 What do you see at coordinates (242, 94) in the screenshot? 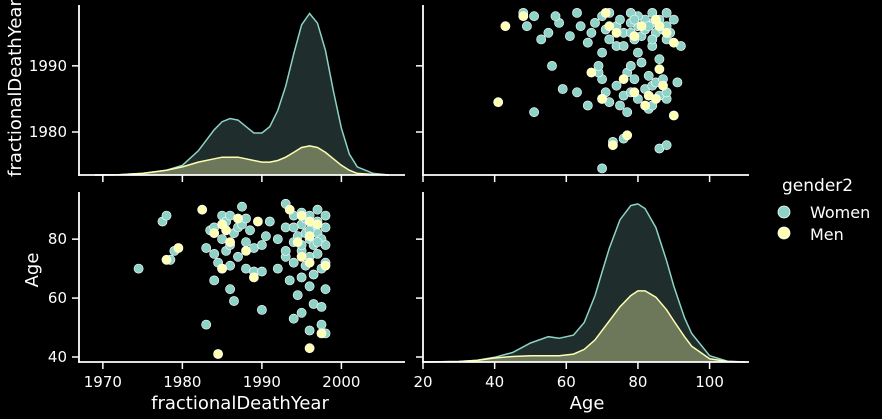
I see `kde-fill-year-women` at bounding box center [242, 94].